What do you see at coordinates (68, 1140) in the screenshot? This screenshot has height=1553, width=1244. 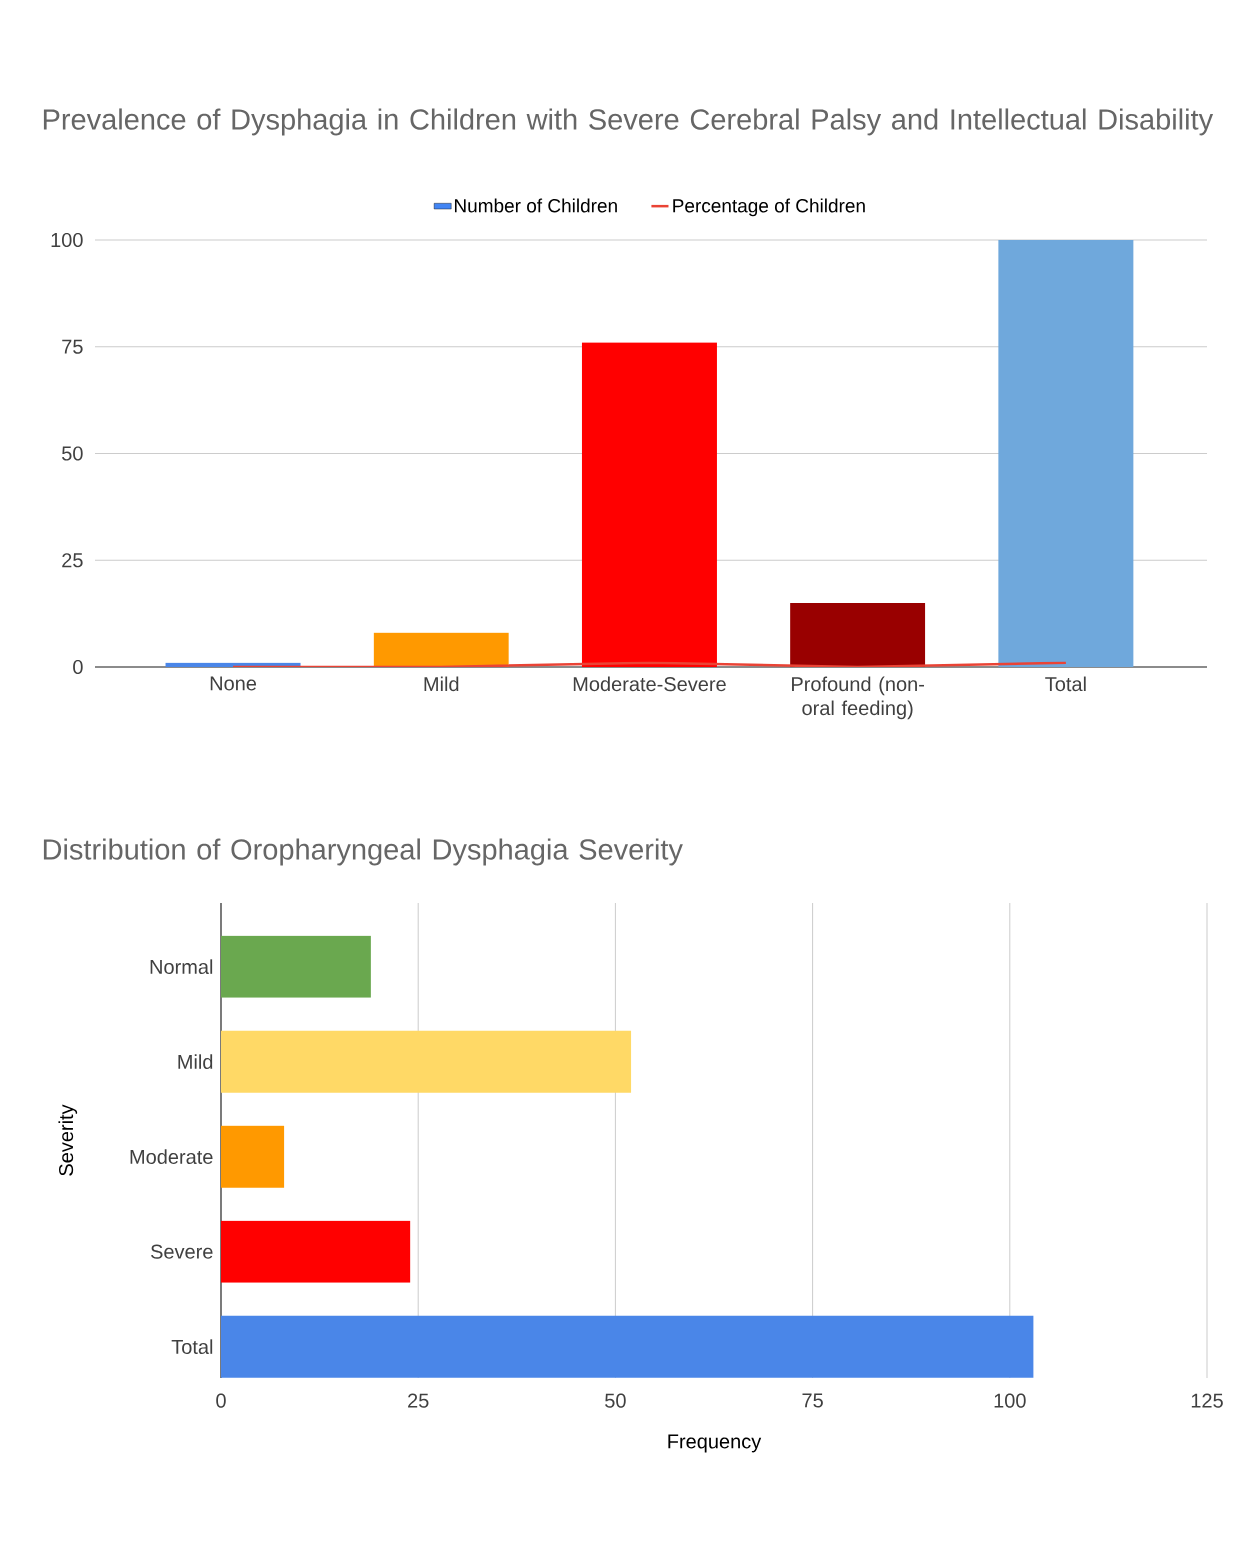 I see `y-axis-title: Severity` at bounding box center [68, 1140].